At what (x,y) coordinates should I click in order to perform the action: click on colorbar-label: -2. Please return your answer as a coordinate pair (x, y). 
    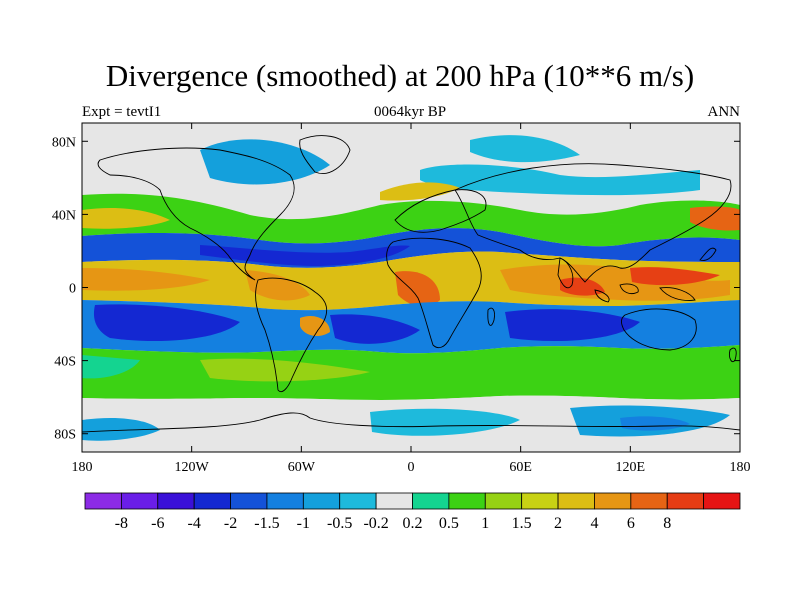
    Looking at the image, I should click on (230, 523).